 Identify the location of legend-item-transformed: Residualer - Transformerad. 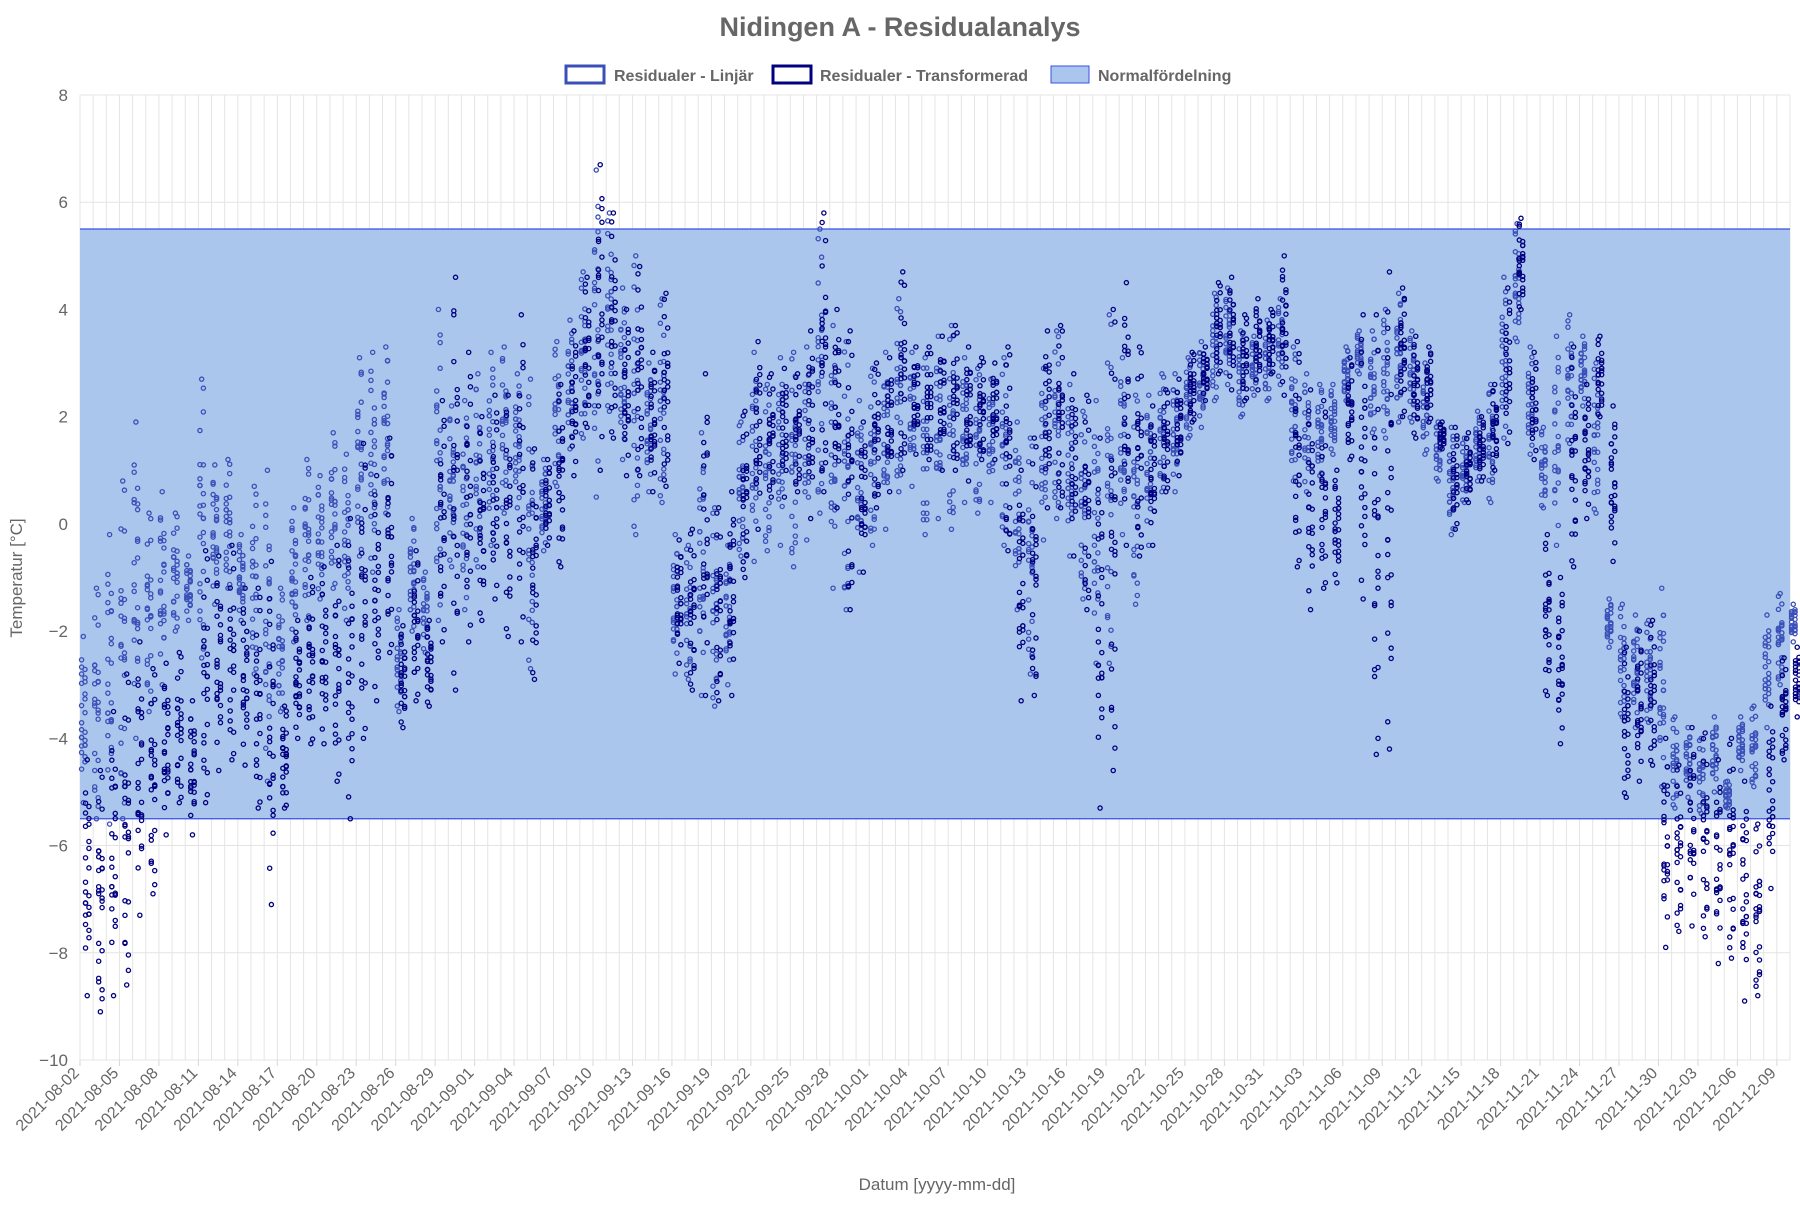
(900, 75).